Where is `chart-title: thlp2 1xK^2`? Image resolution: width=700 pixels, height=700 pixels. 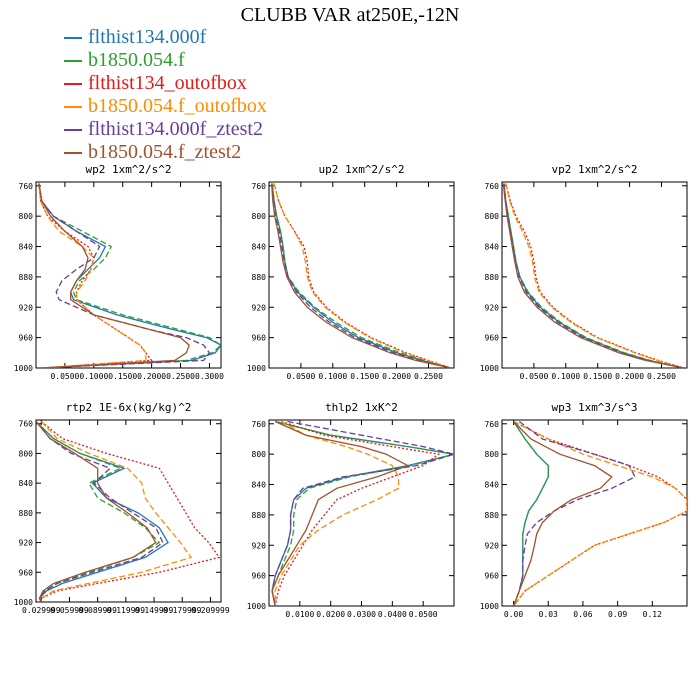 chart-title: thlp2 1xK^2 is located at coordinates (361, 407).